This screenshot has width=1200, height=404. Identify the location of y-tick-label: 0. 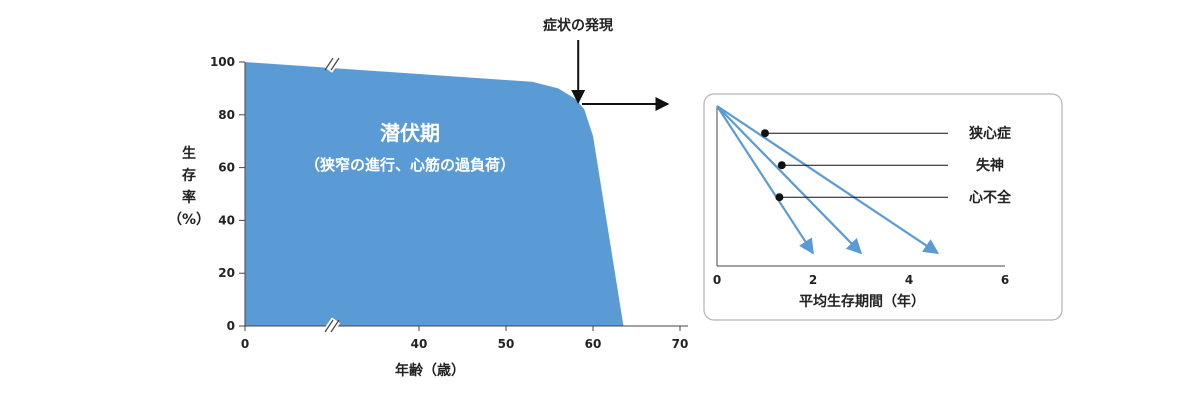
(231, 326).